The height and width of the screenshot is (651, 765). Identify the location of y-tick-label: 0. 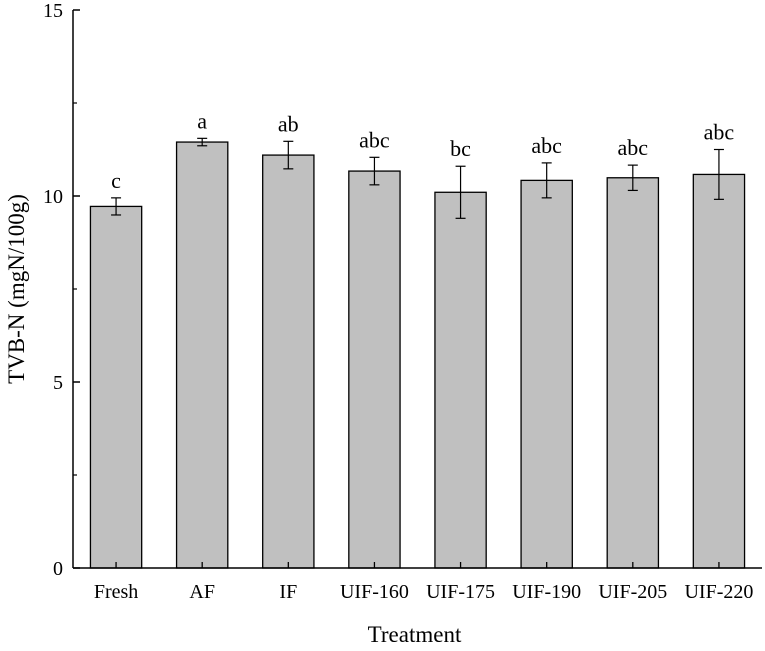
(58, 569).